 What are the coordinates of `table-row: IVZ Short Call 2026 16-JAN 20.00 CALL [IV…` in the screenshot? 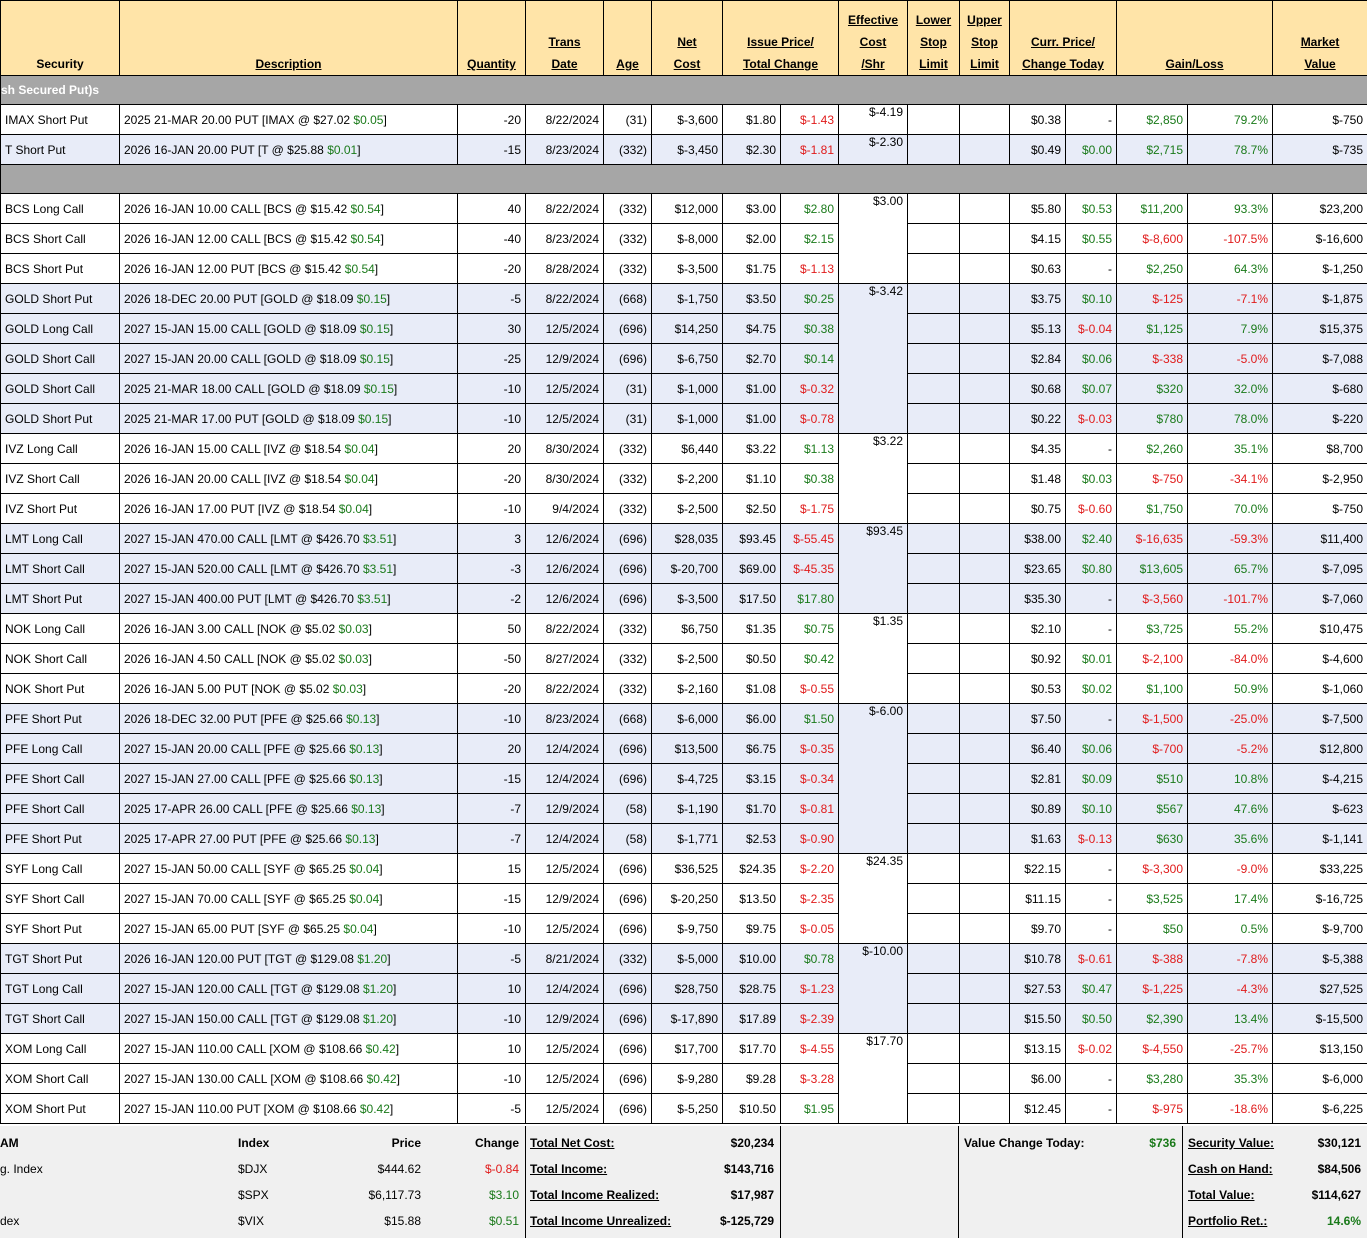 It's located at (683, 478).